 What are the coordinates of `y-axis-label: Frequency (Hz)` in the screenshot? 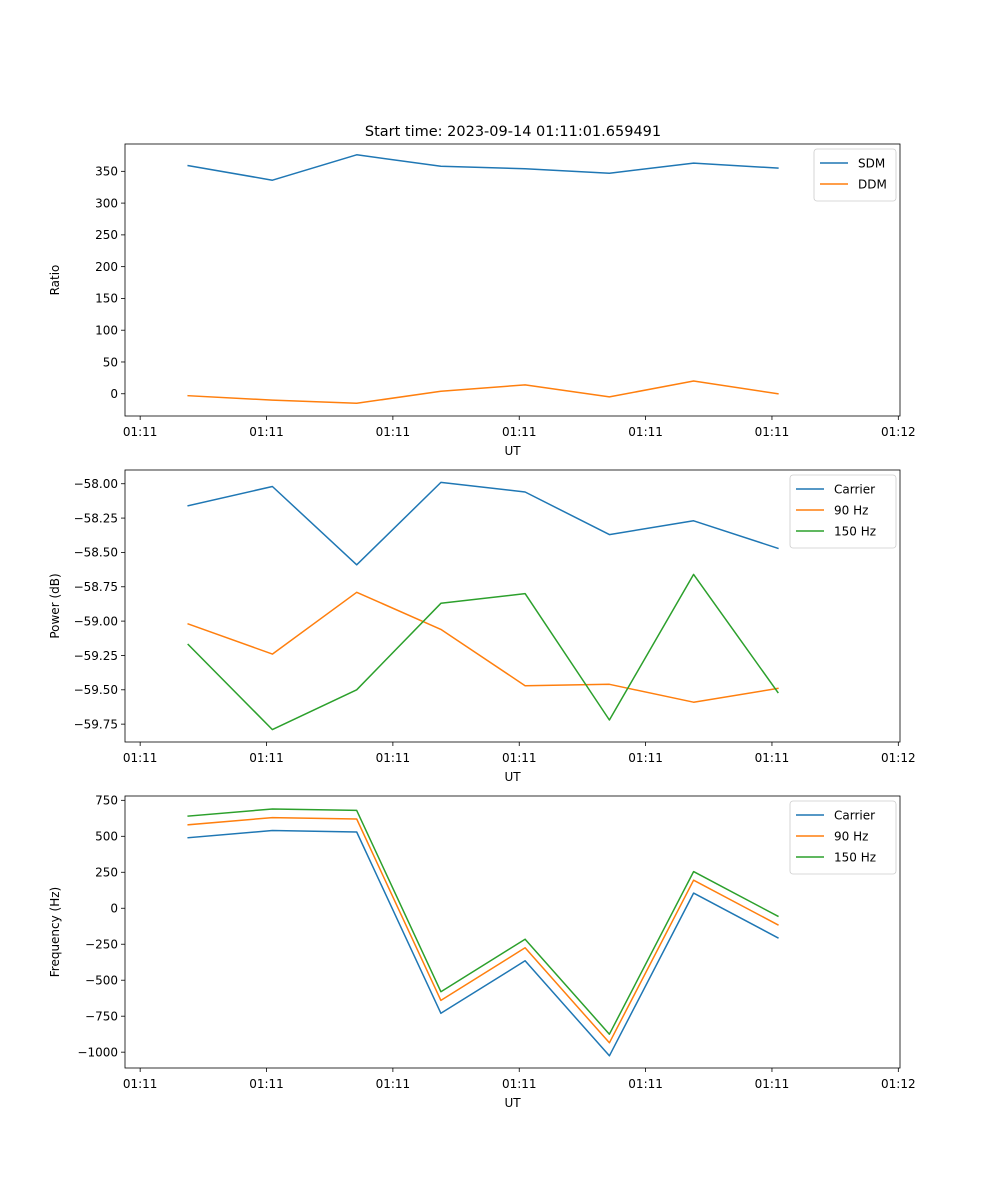 It's located at (55, 932).